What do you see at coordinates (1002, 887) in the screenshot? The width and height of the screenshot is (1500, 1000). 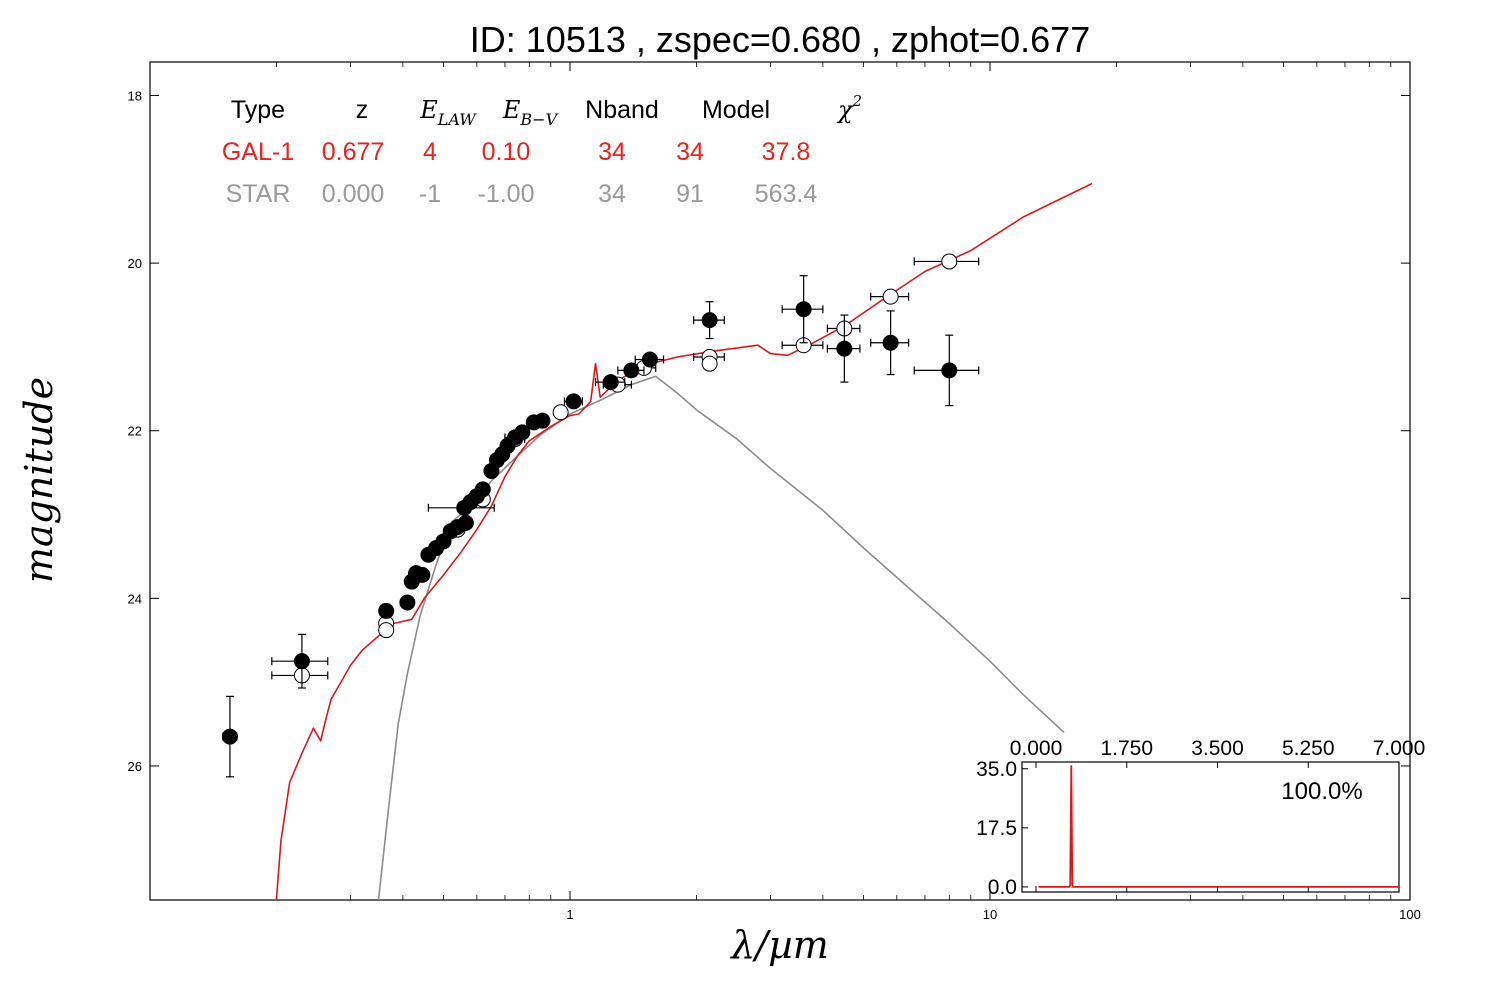 I see `inset-y-tick-label: 0.0` at bounding box center [1002, 887].